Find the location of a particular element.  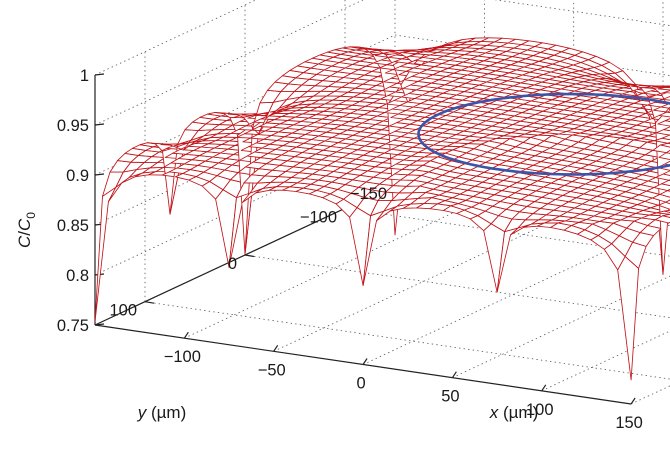

z-tick-label: 0.95 is located at coordinates (73, 126).